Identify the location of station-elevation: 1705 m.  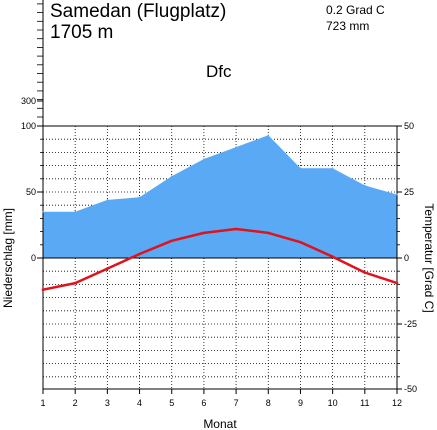
(81, 32).